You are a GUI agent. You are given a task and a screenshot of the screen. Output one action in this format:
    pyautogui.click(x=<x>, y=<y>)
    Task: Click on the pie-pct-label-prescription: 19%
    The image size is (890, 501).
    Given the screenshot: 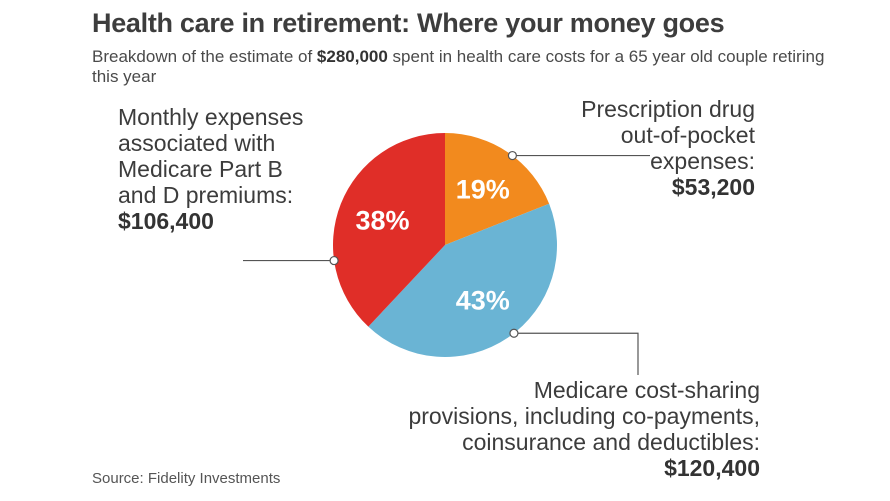 What is the action you would take?
    pyautogui.click(x=483, y=189)
    